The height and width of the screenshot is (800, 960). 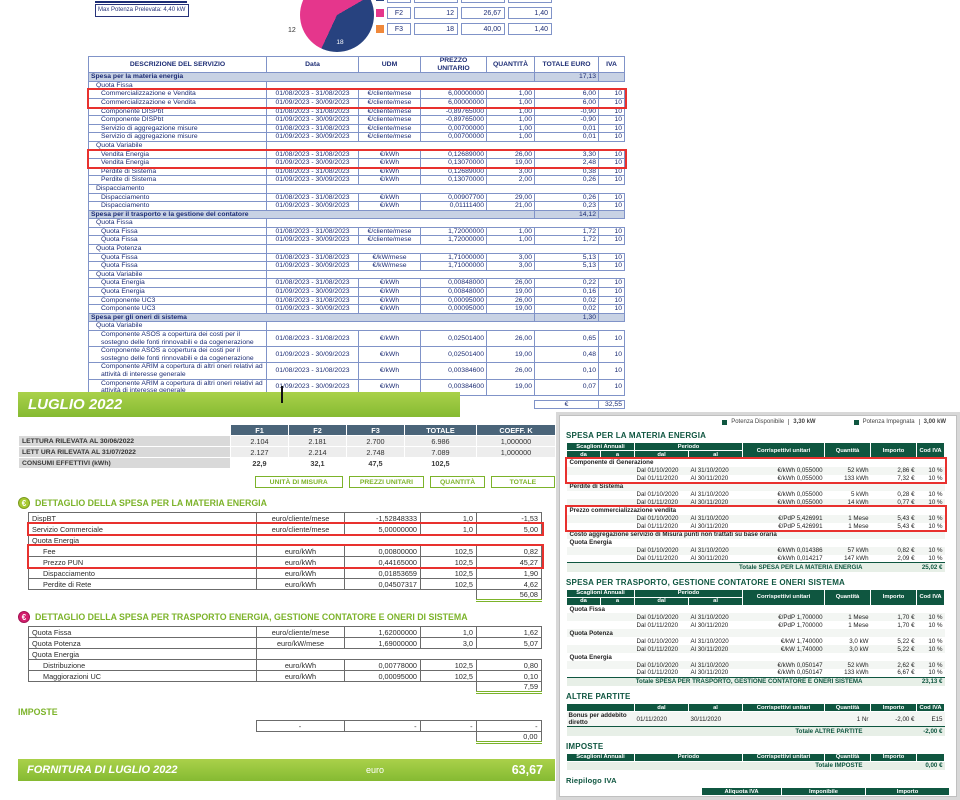 What do you see at coordinates (657, 617) in the screenshot?
I see `table-cell: Dal 01/10/2020` at bounding box center [657, 617].